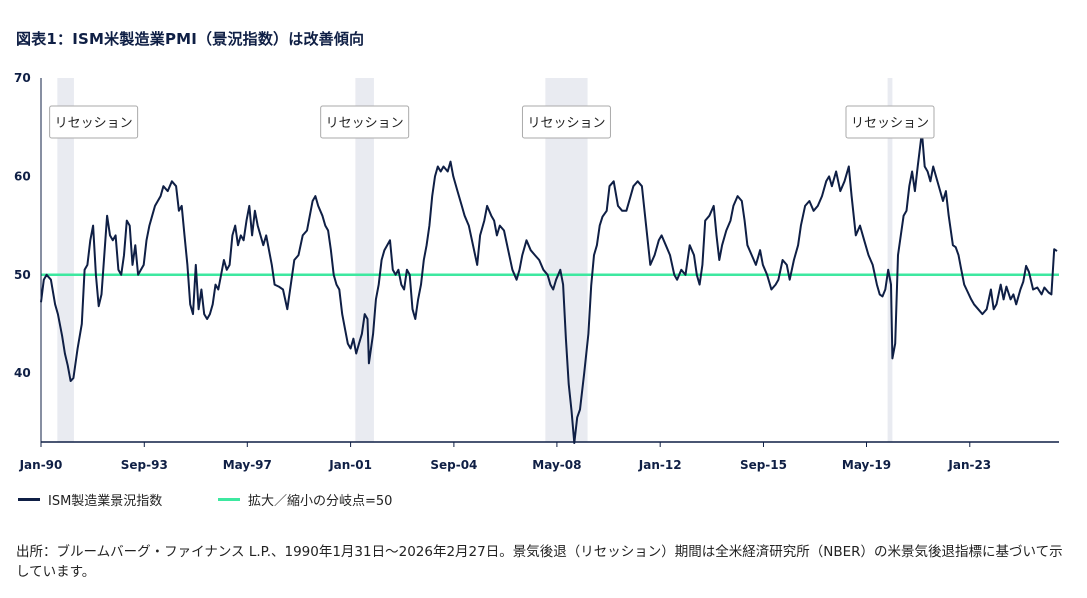 Image resolution: width=1087 pixels, height=598 pixels. What do you see at coordinates (350, 465) in the screenshot?
I see `x-tick-label: Jan-01` at bounding box center [350, 465].